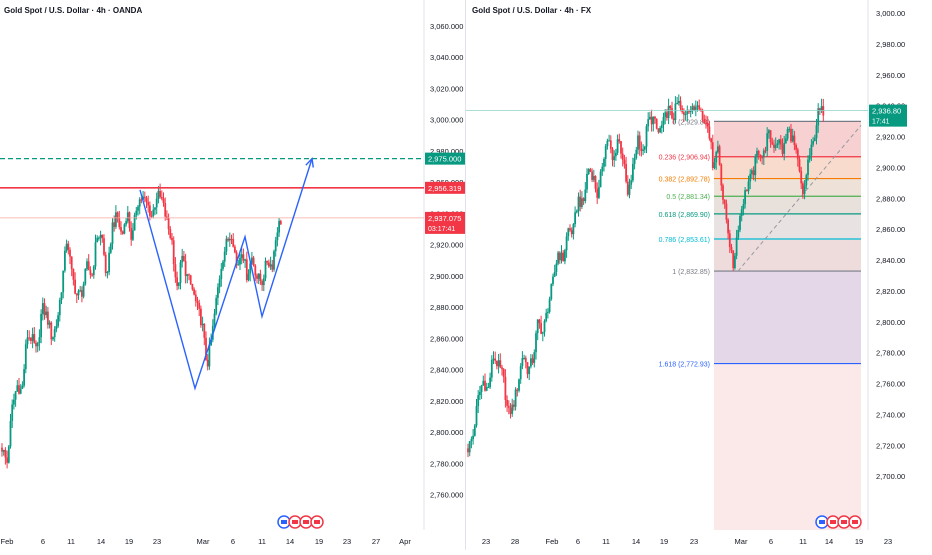 This screenshot has width=932, height=555. What do you see at coordinates (157, 541) in the screenshot?
I see `left-x-tick-label: 23` at bounding box center [157, 541].